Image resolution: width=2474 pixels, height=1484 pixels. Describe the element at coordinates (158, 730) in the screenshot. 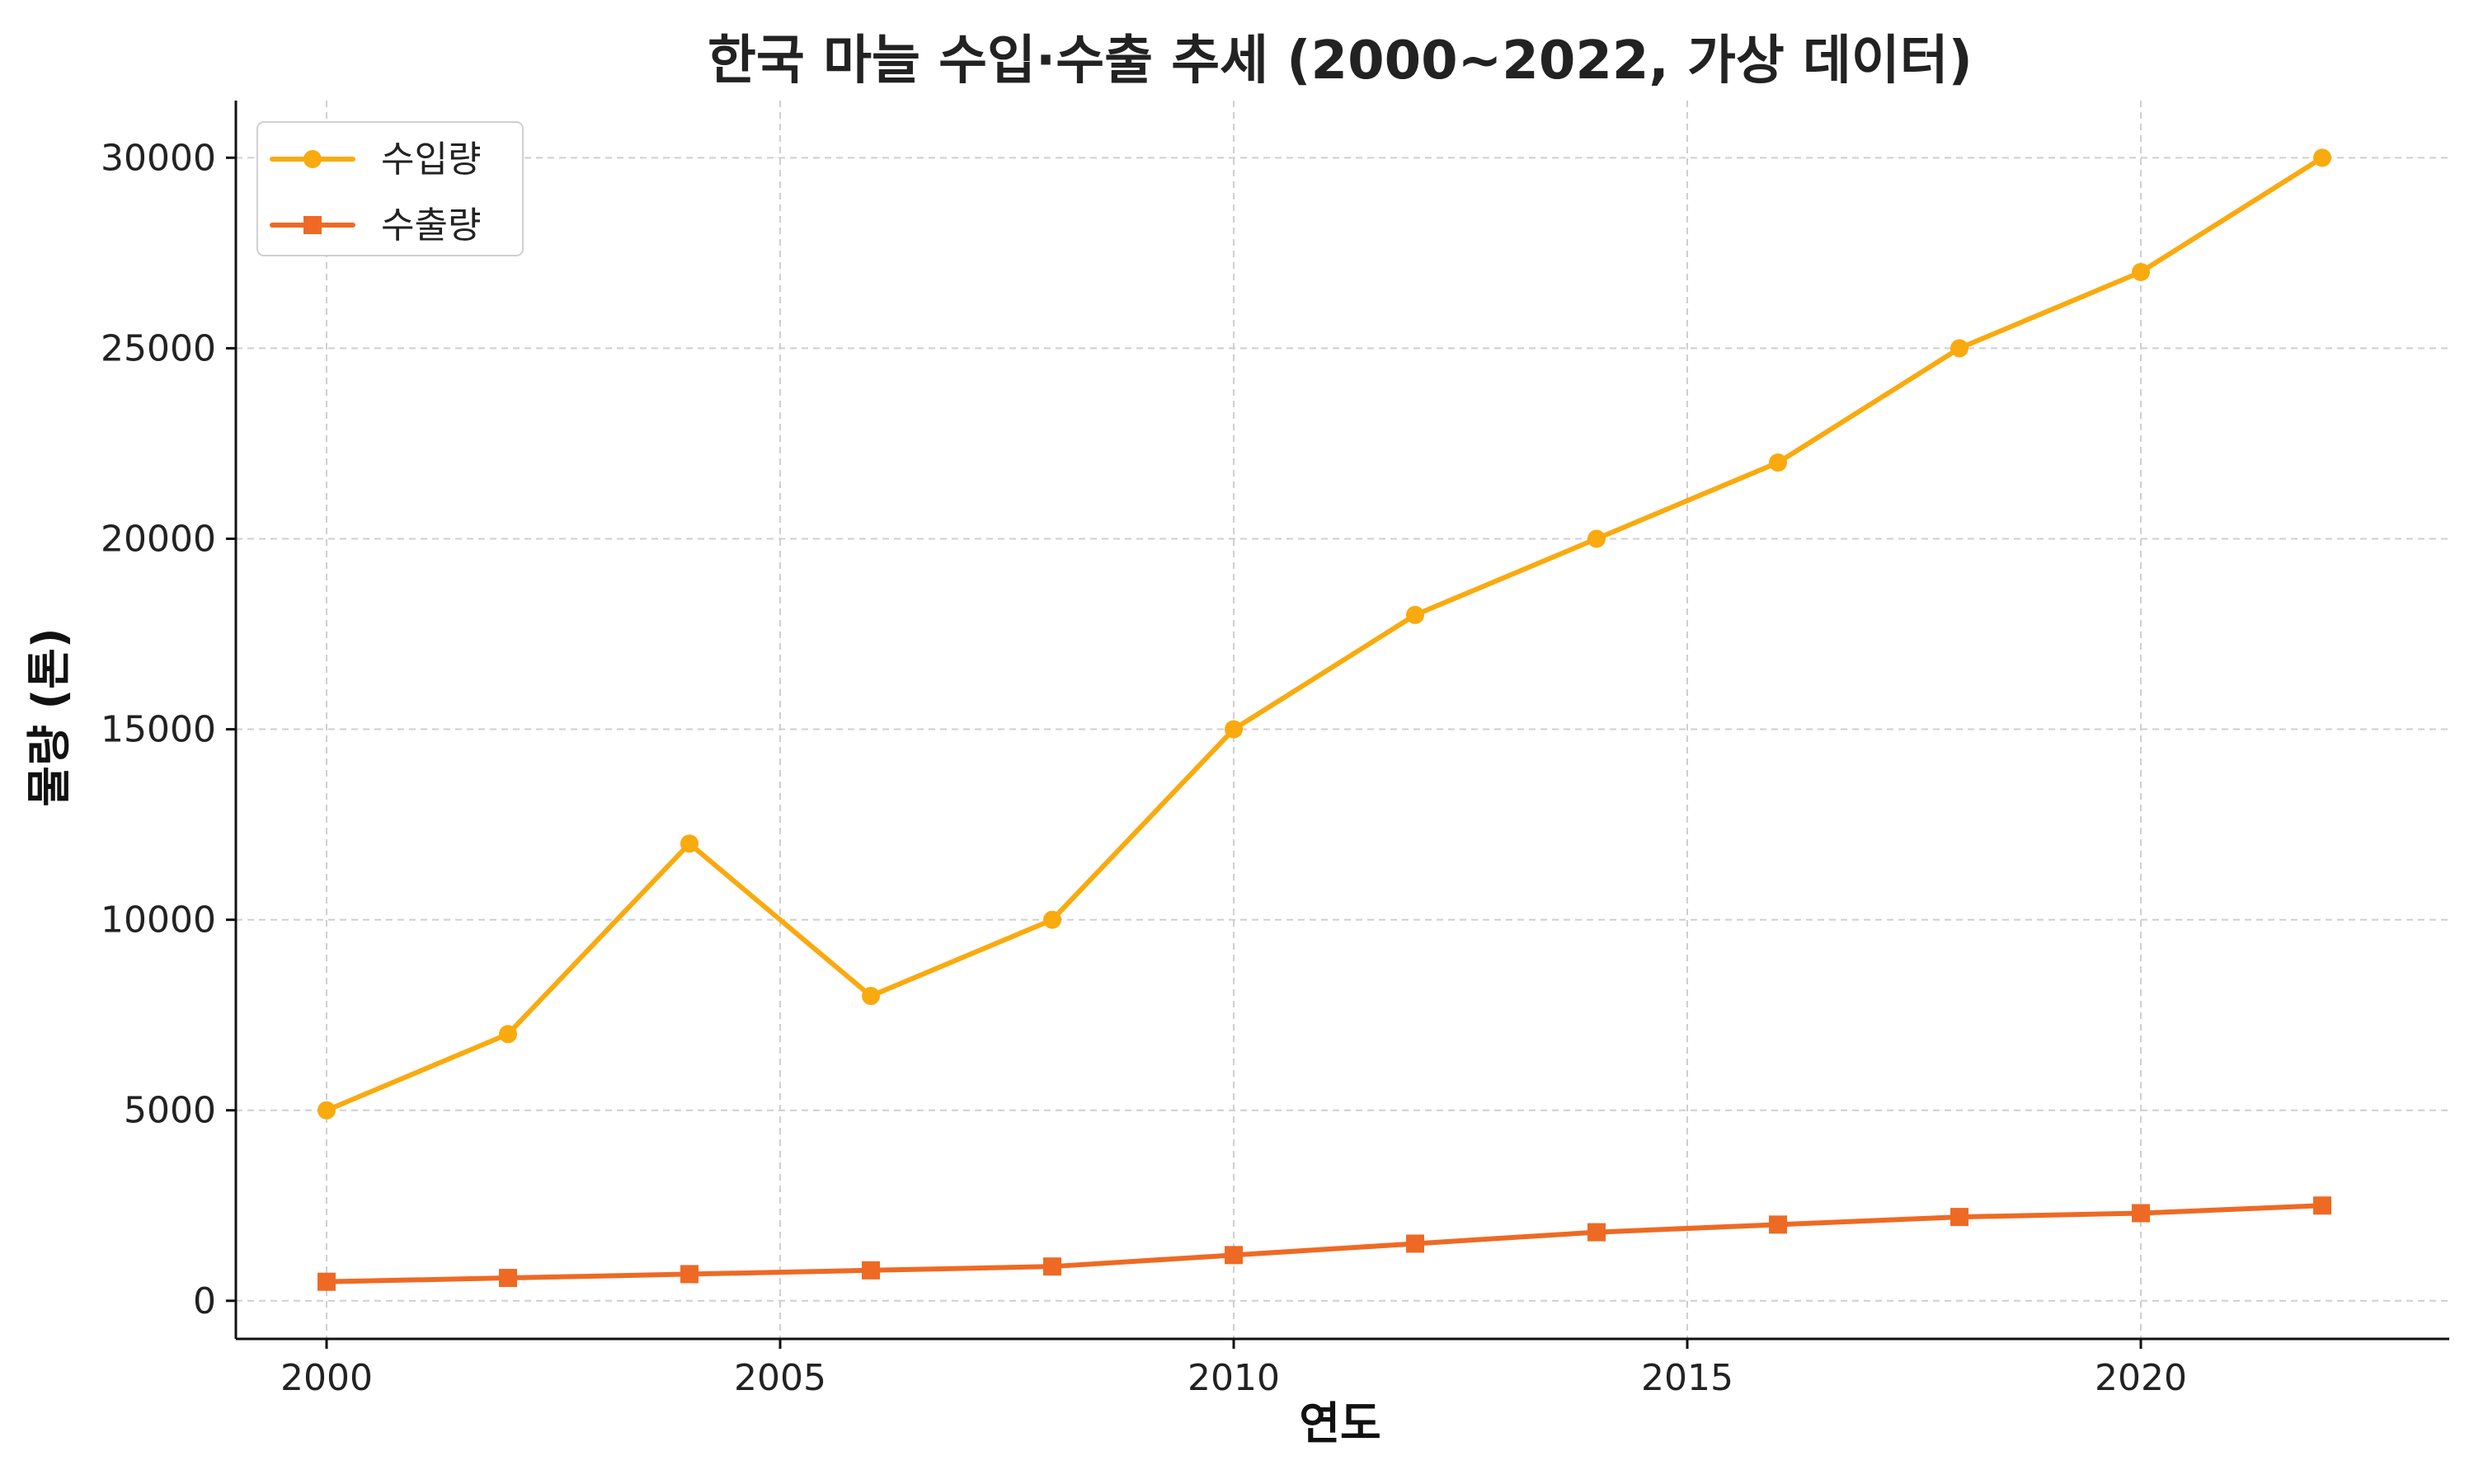

I see `y-tick-label: 15000` at that location.